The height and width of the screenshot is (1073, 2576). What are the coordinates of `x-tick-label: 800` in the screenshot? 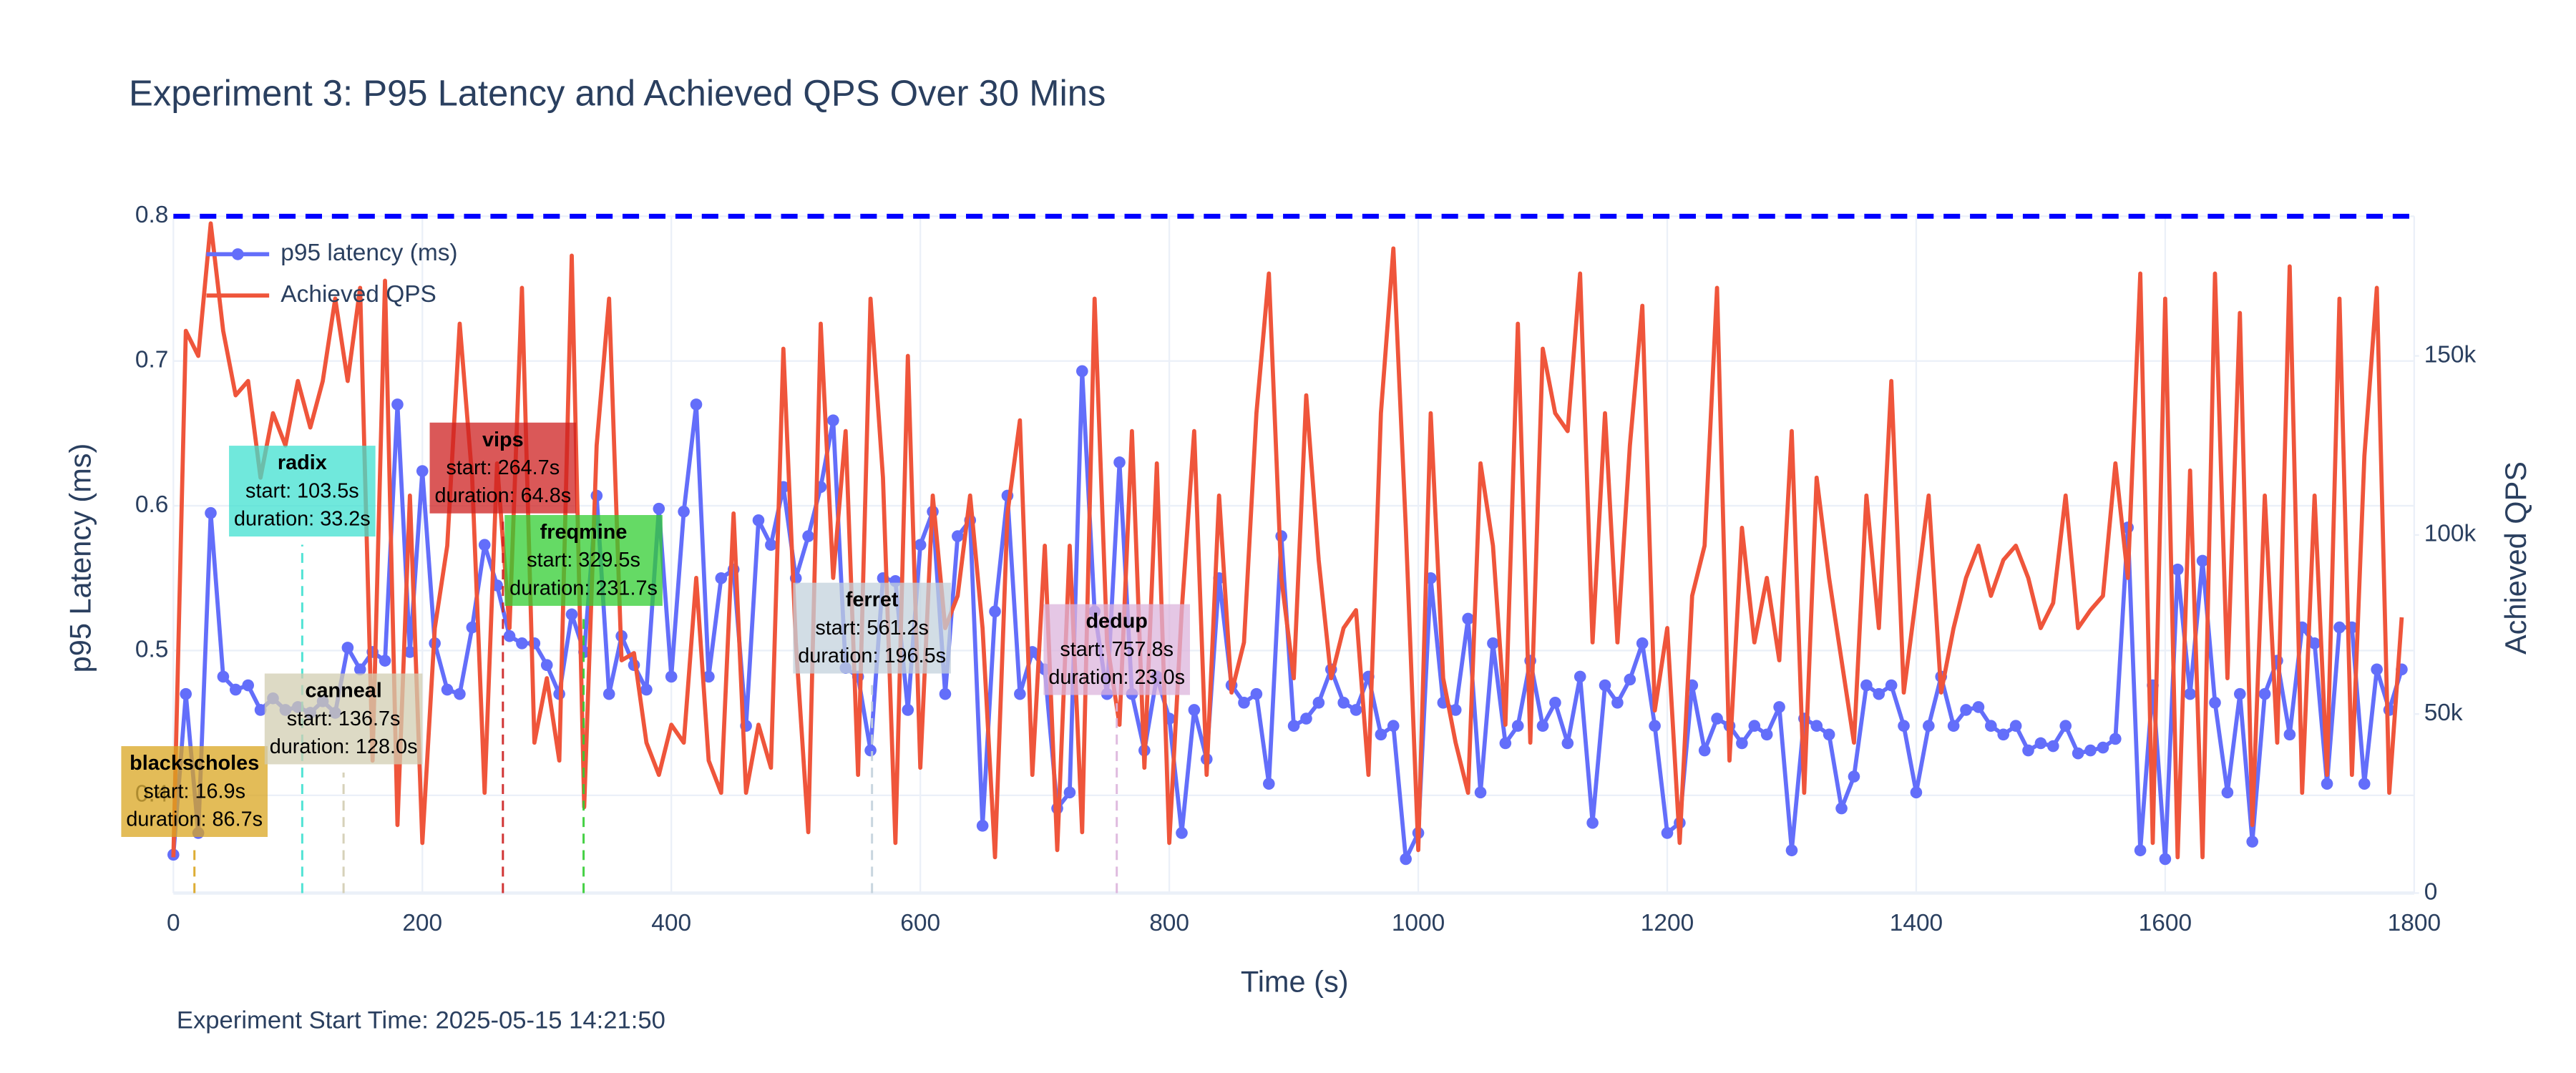 It's located at (1169, 923).